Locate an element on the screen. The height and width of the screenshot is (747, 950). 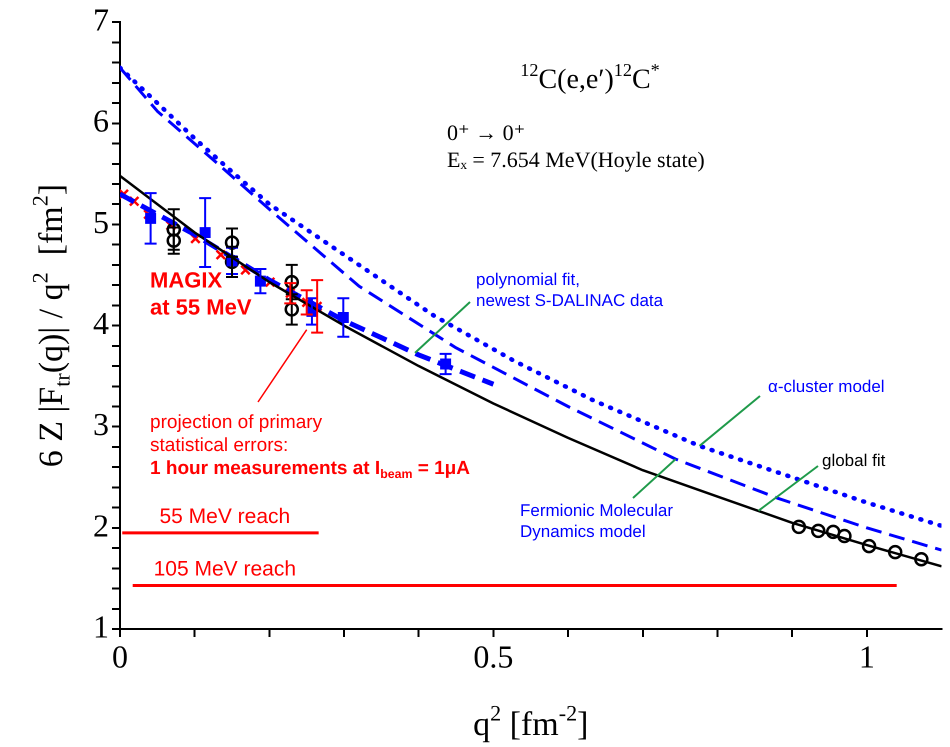
annotation: 55 MeV reach is located at coordinates (224, 516).